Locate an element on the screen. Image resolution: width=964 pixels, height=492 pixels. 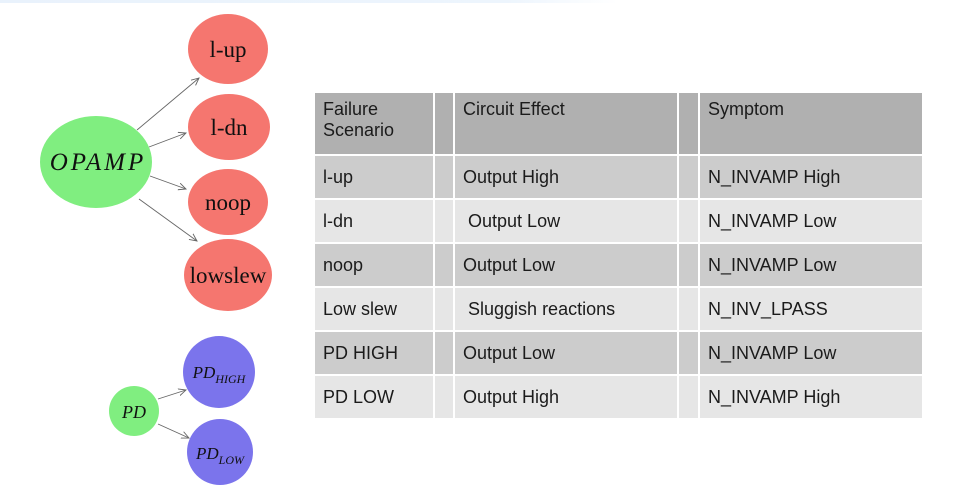
node-pd-label: PD is located at coordinates (133, 412).